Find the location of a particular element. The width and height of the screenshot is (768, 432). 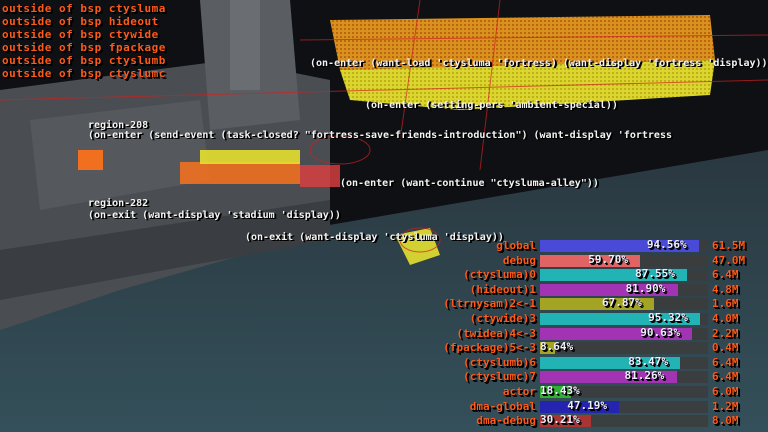

memory-row: (ctyslumb)6 83.47% 6.4M is located at coordinates (384, 362).